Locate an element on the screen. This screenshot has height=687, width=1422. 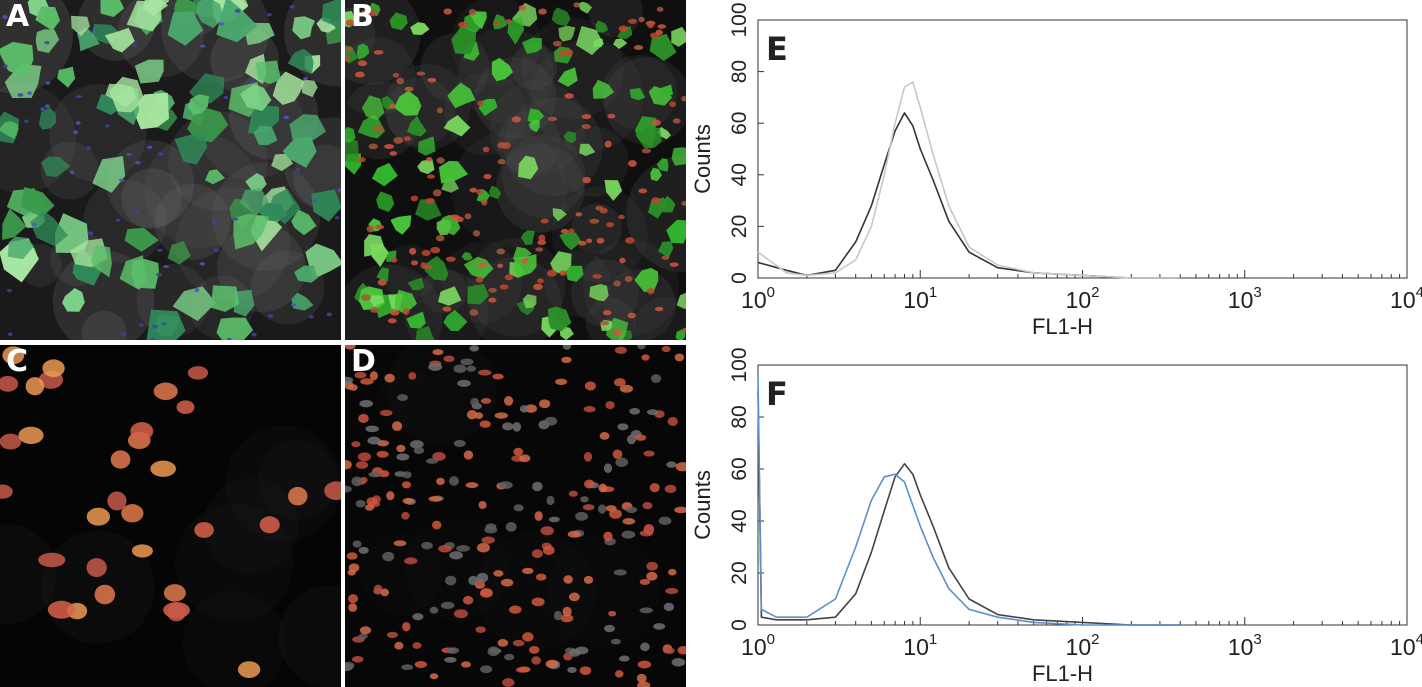
panel-label: F is located at coordinates (777, 394).